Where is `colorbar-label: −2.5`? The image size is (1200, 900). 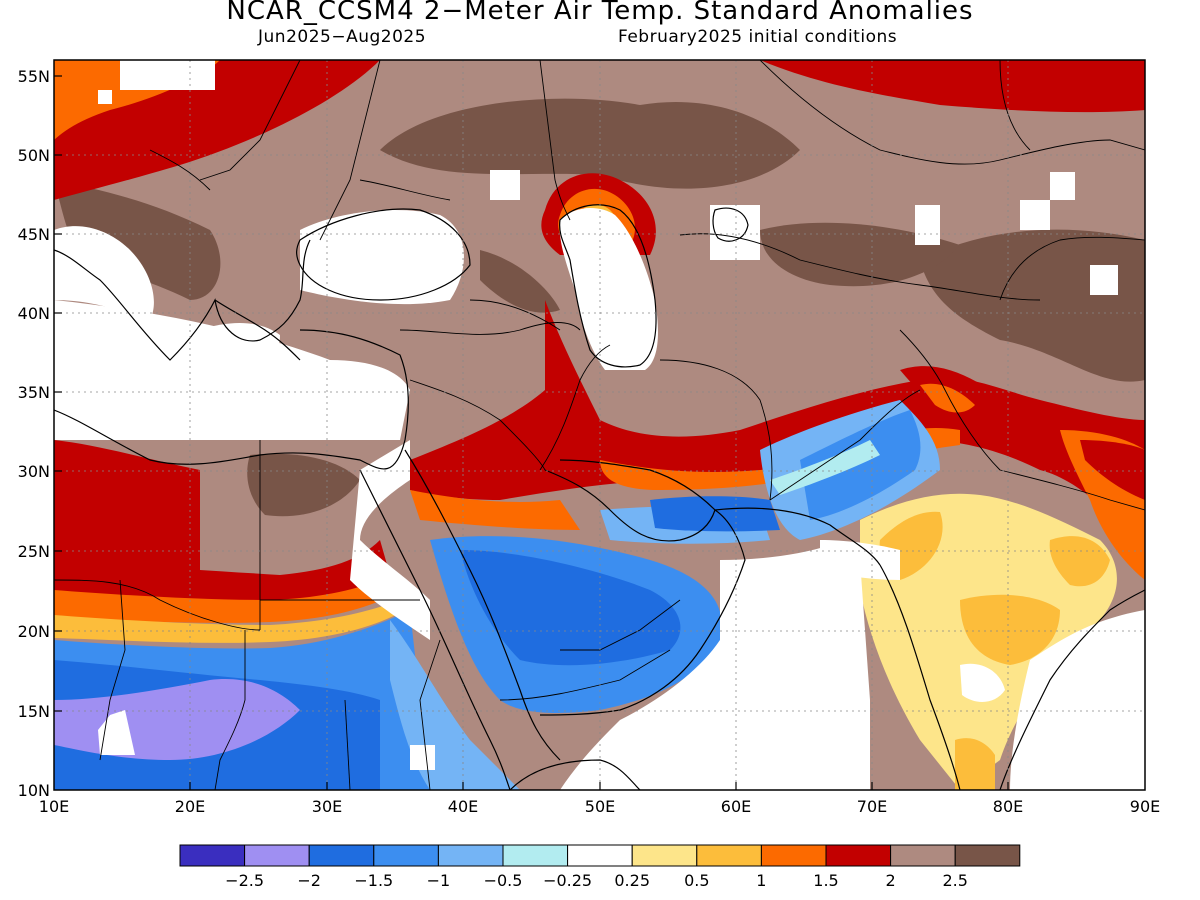 colorbar-label: −2.5 is located at coordinates (244, 880).